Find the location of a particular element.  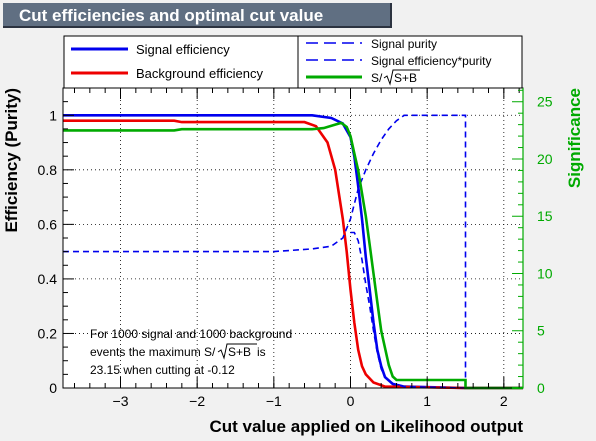

annotation-sqrt-icon is located at coordinates (237, 351).